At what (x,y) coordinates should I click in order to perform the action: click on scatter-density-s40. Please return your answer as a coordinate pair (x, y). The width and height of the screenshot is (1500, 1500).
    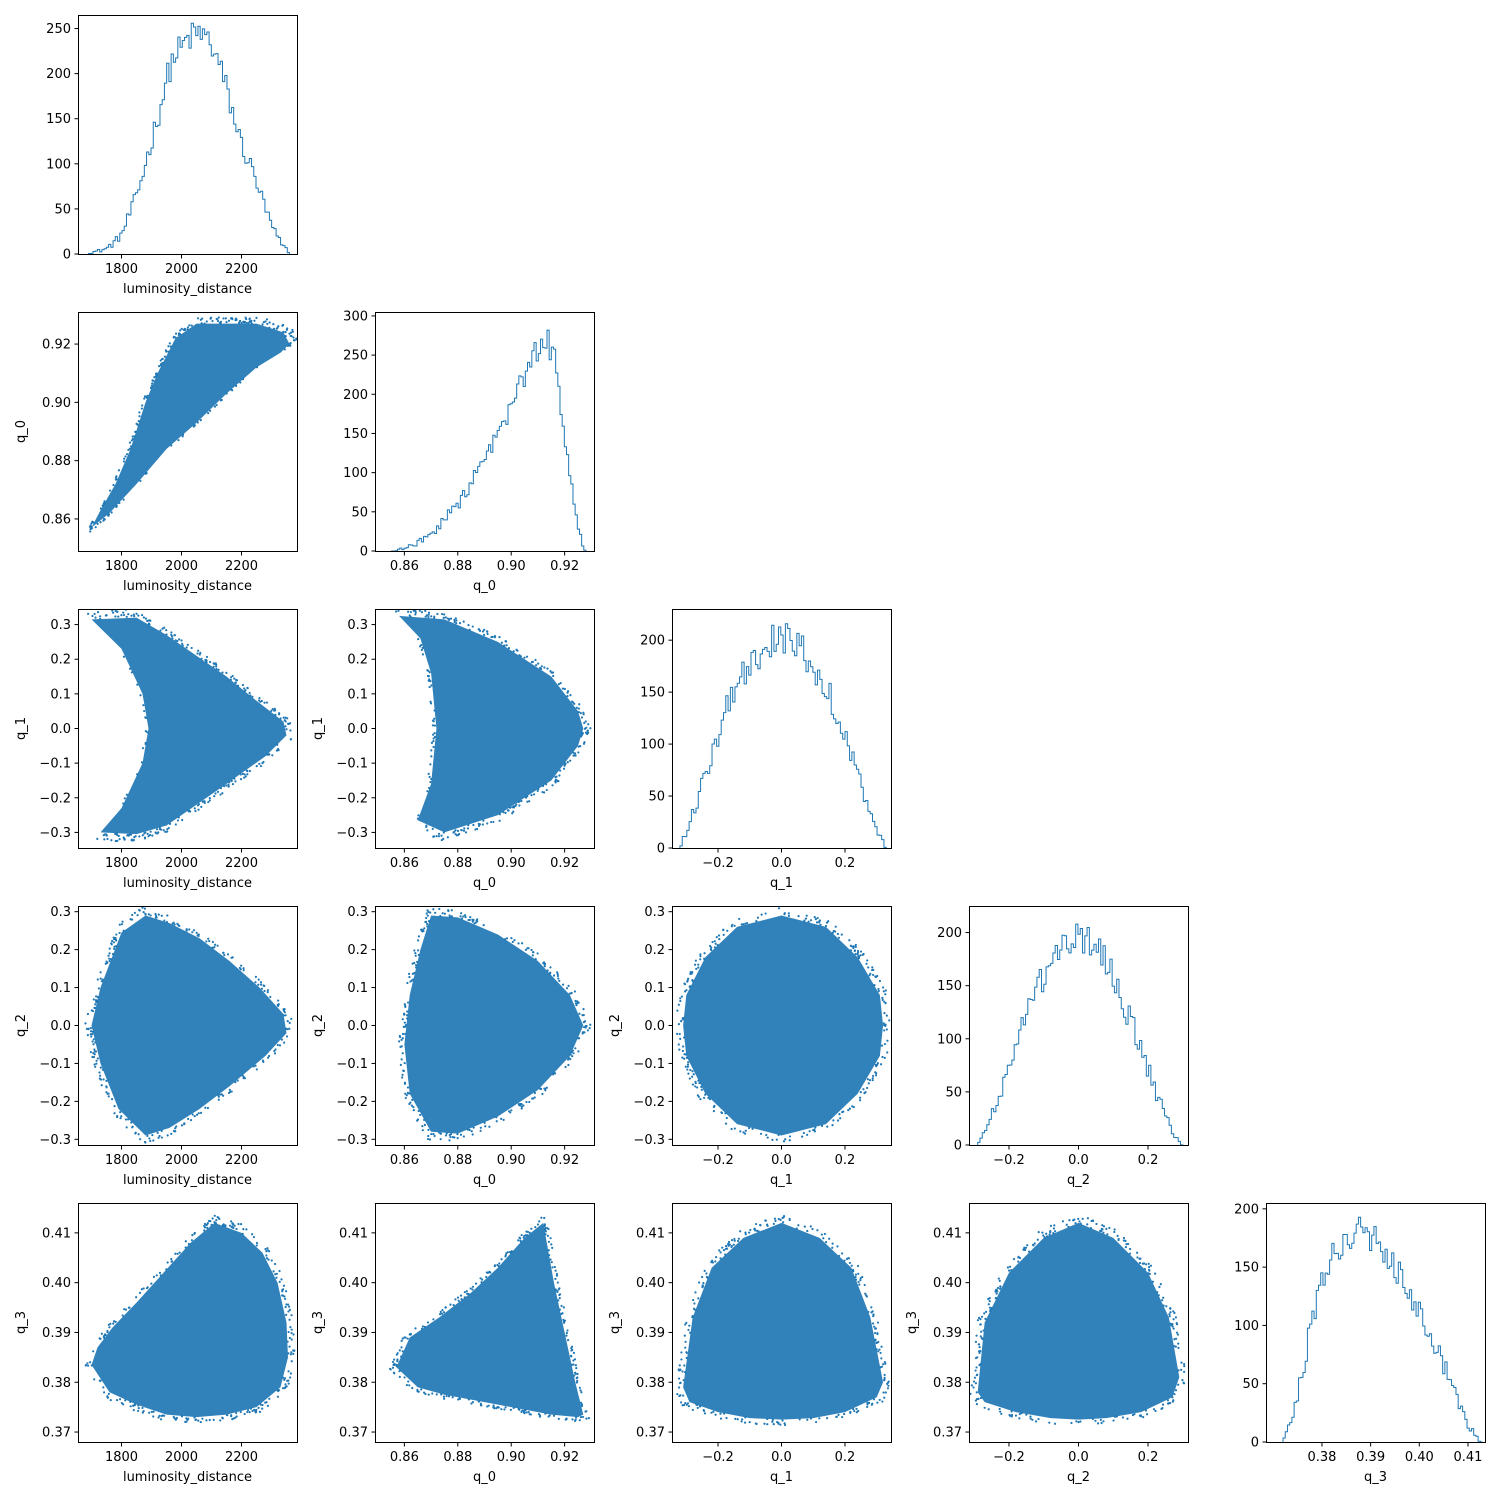
    Looking at the image, I should click on (189, 1320).